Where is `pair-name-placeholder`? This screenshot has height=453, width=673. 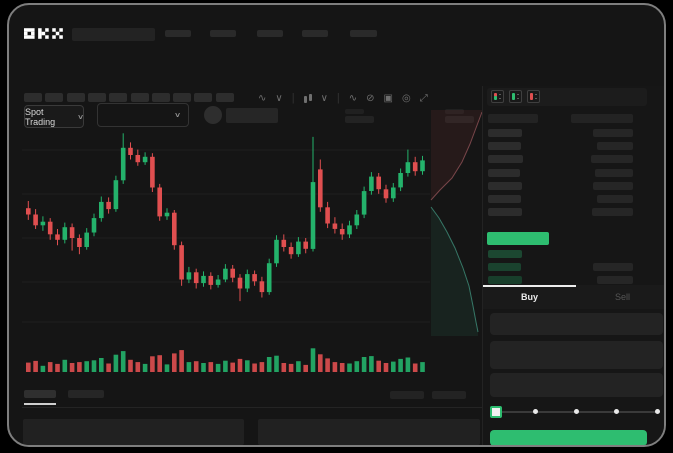
pair-name-placeholder is located at coordinates (252, 115).